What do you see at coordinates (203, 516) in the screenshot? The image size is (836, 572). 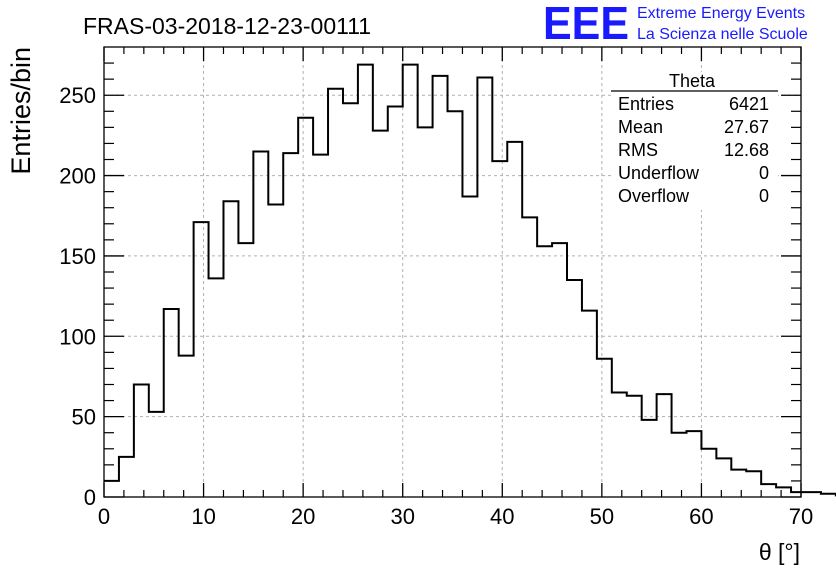 I see `x-tick-label: 10` at bounding box center [203, 516].